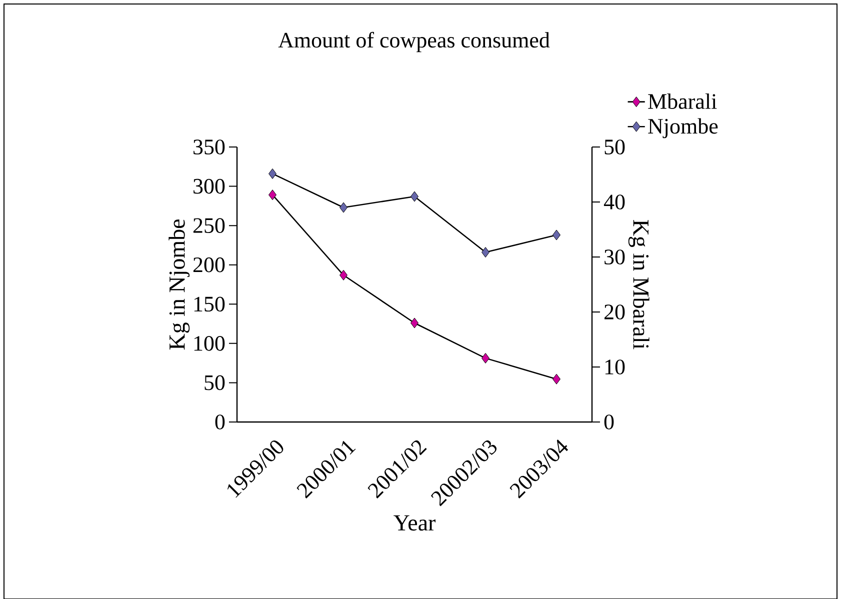 This screenshot has width=841, height=599. I want to click on y2-tick-label: 20, so click(614, 312).